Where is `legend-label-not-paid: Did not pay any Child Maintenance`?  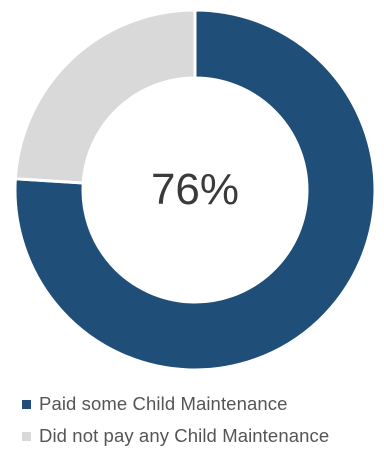 legend-label-not-paid: Did not pay any Child Maintenance is located at coordinates (184, 435).